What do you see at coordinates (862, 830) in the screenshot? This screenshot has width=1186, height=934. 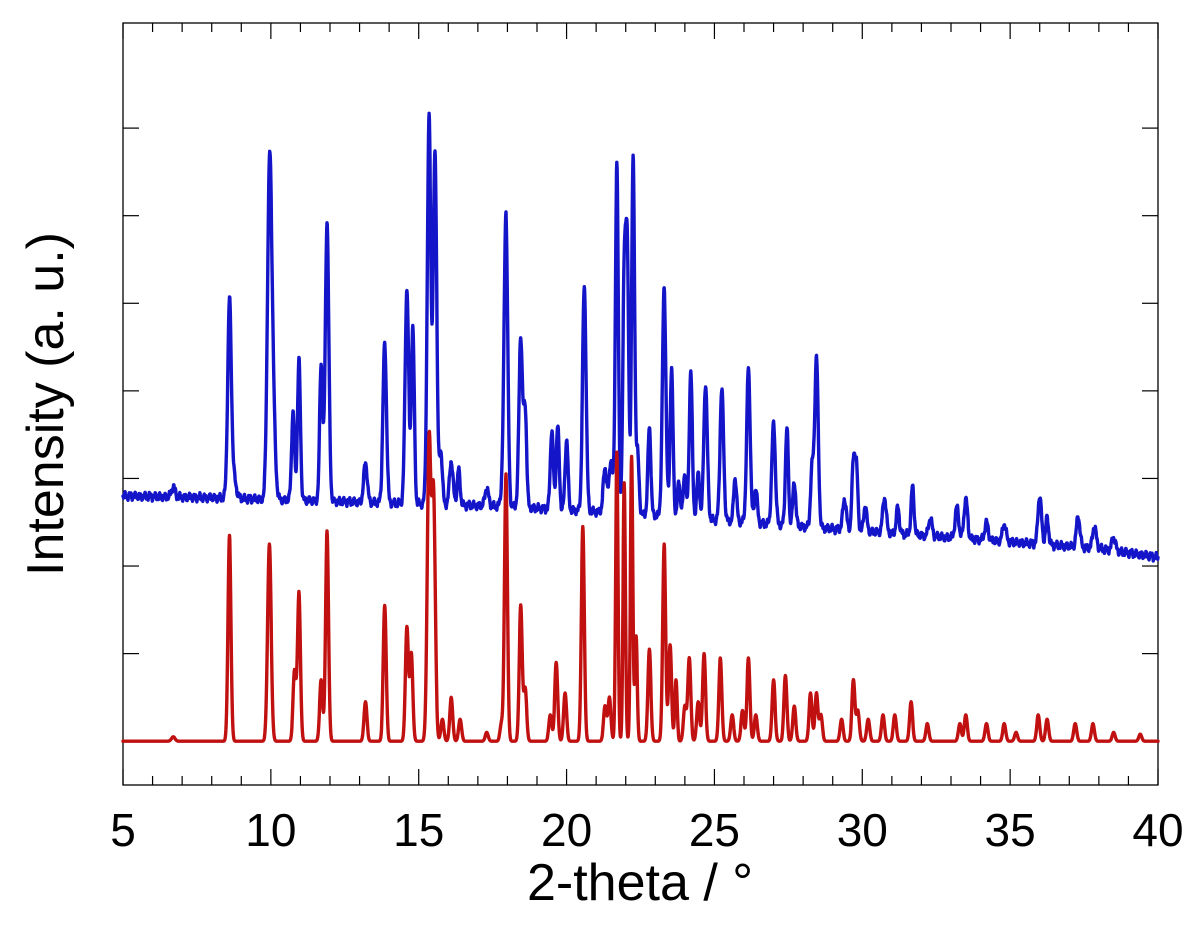 I see `x-tick-label: 30` at bounding box center [862, 830].